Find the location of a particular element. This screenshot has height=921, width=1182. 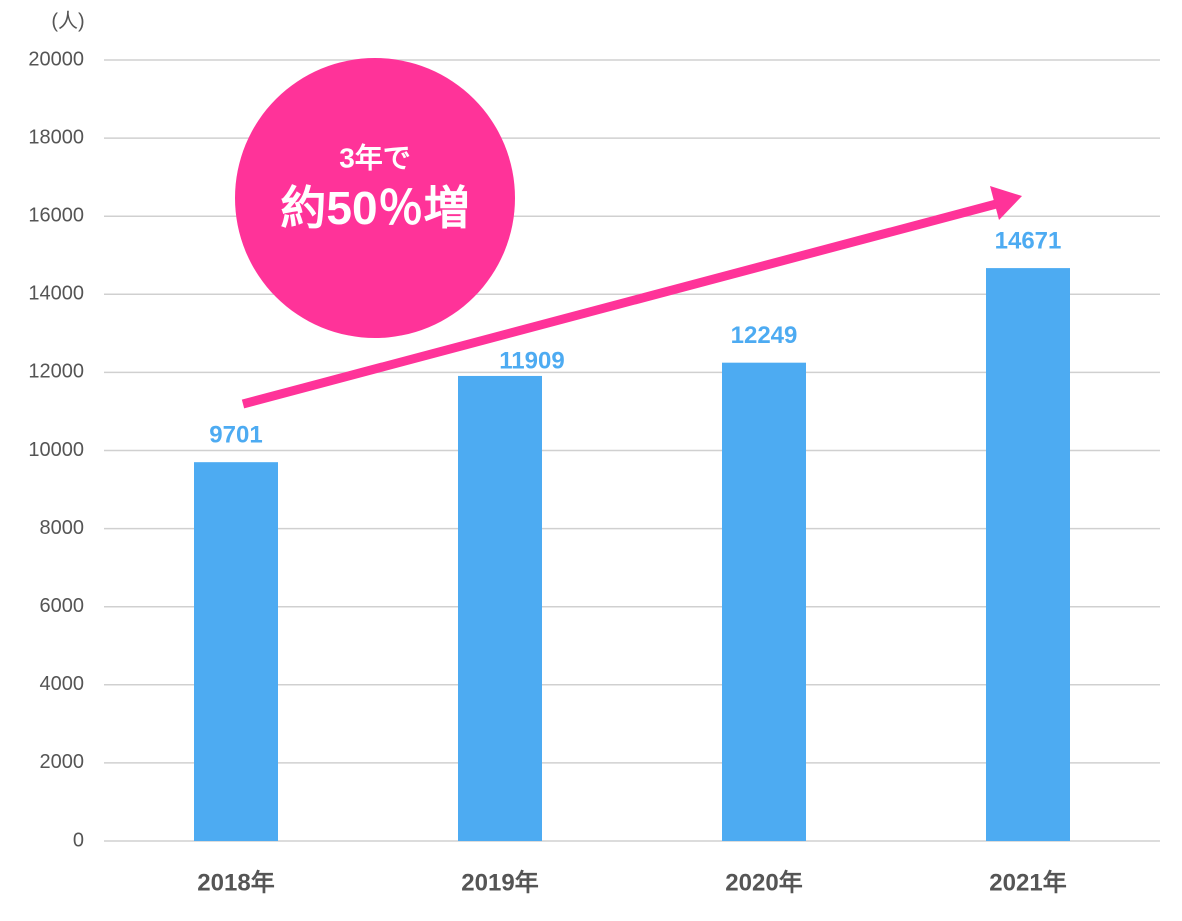

trend-arrow is located at coordinates (621, 303).